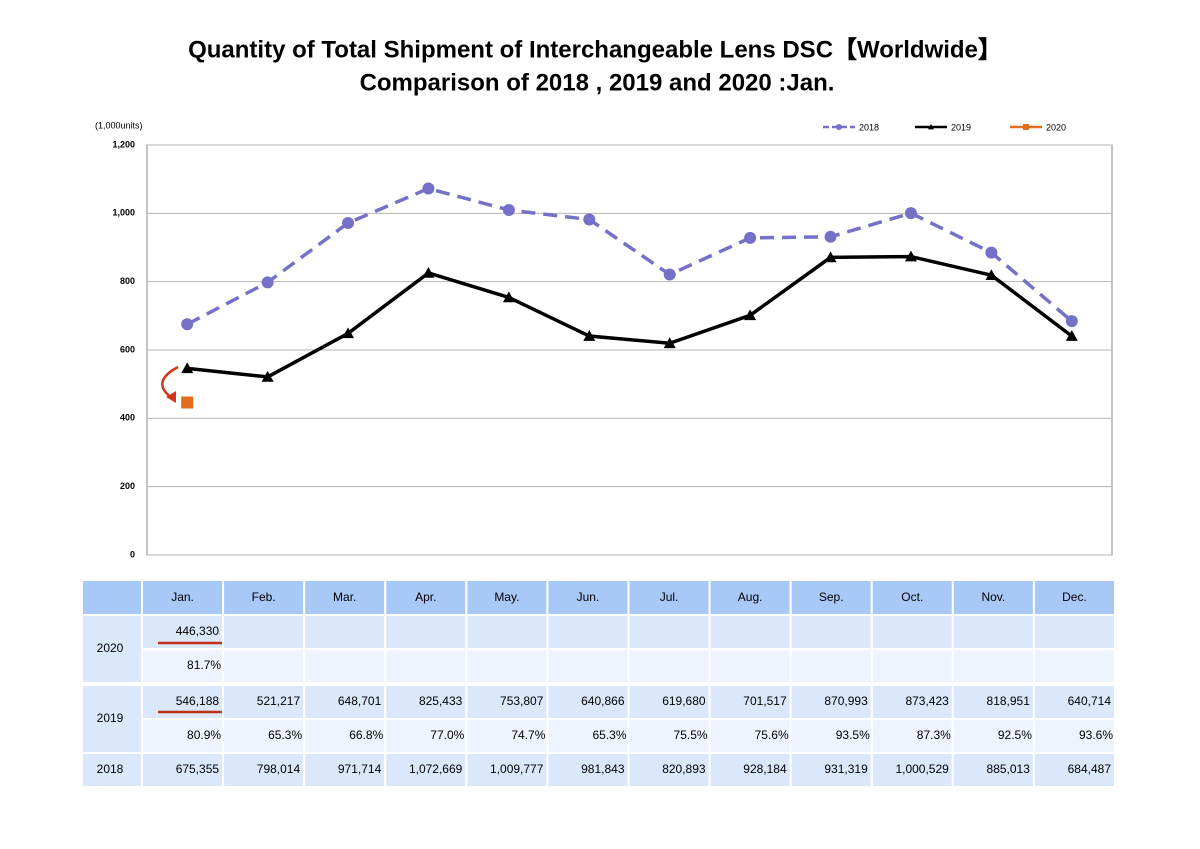 The image size is (1200, 849). I want to click on legend-label: 2018, so click(869, 127).